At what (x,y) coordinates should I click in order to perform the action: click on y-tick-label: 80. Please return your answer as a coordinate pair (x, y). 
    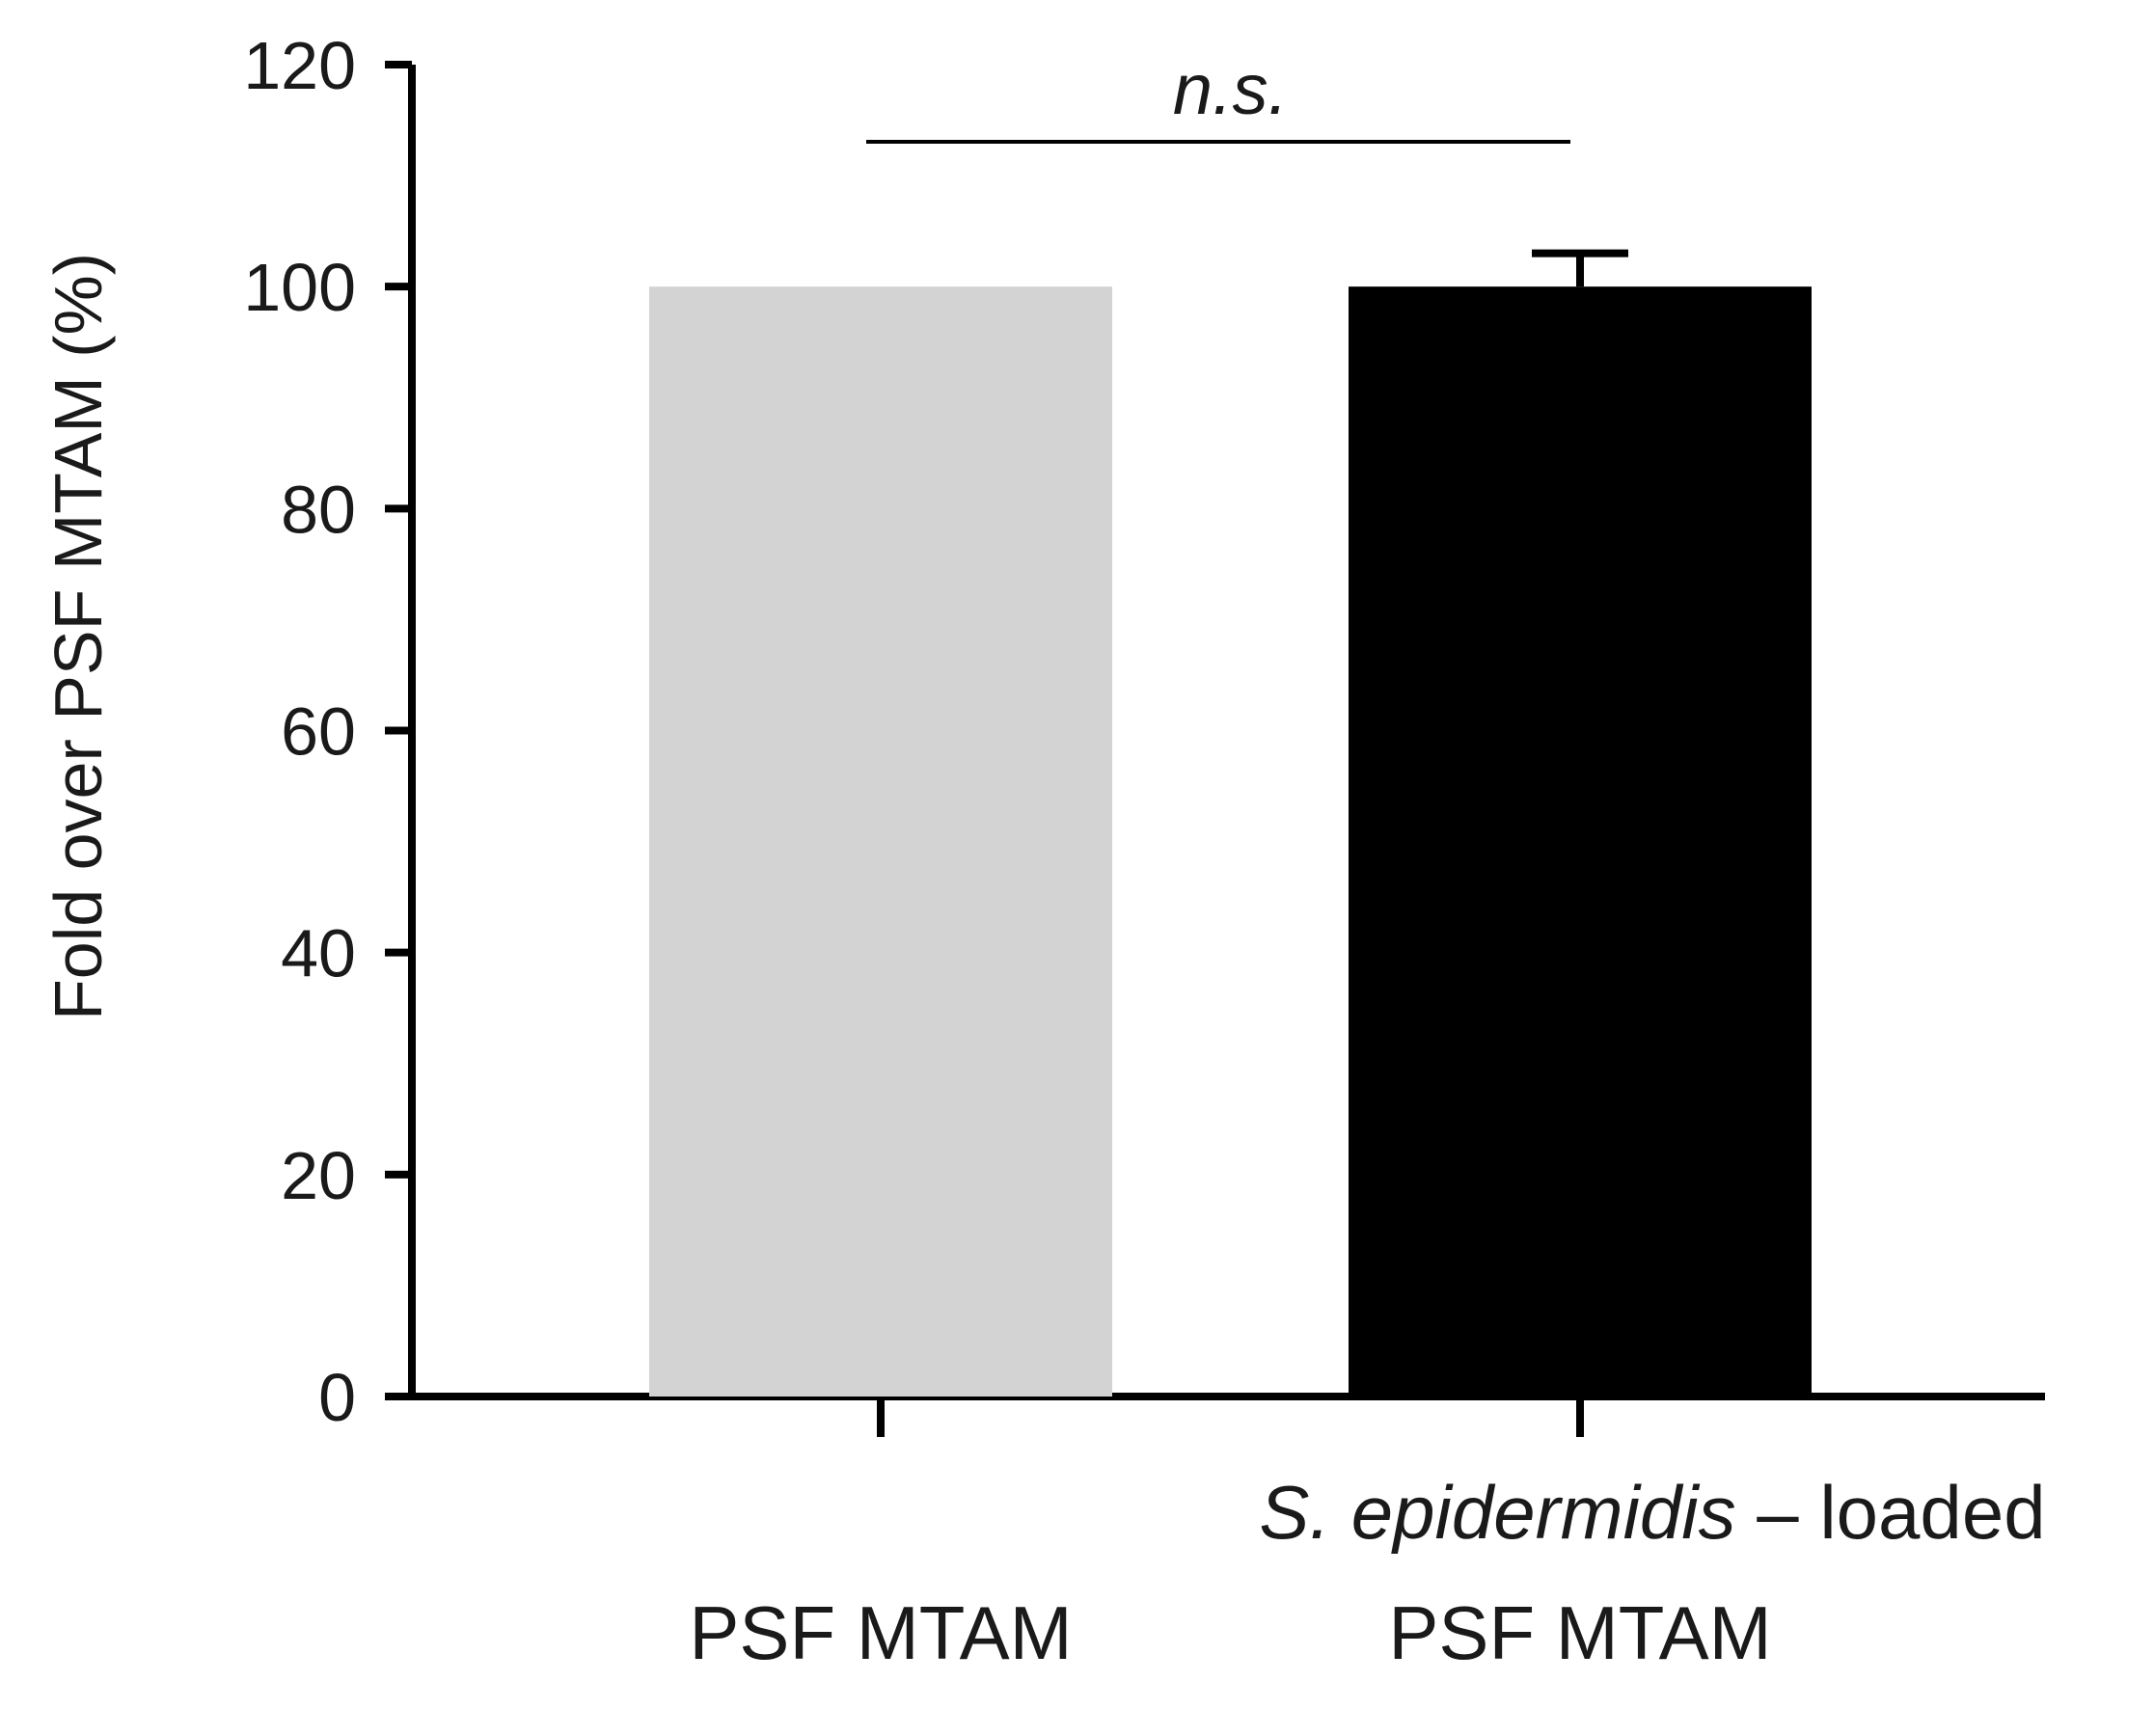
    Looking at the image, I should click on (318, 510).